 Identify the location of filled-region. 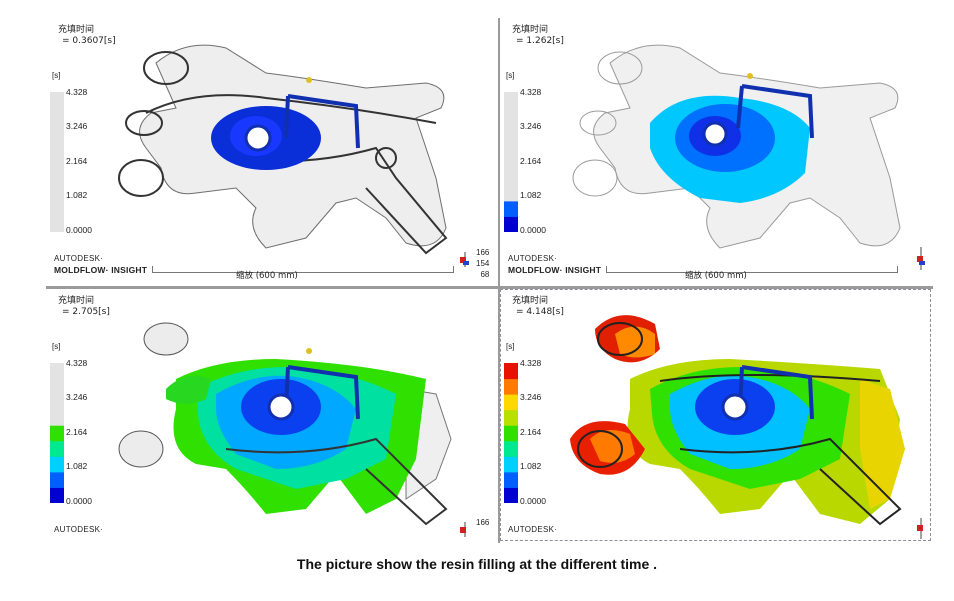
(296, 436).